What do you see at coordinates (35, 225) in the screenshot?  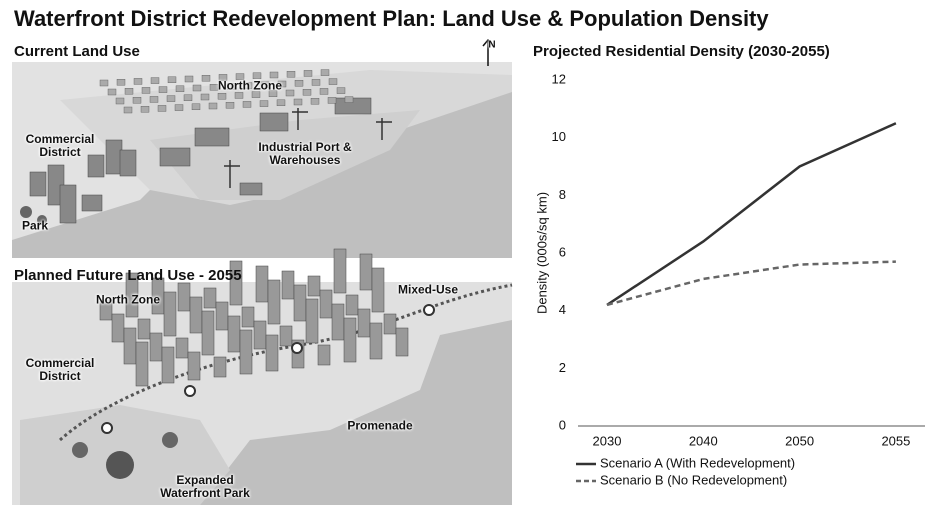 I see `map-label: Park` at bounding box center [35, 225].